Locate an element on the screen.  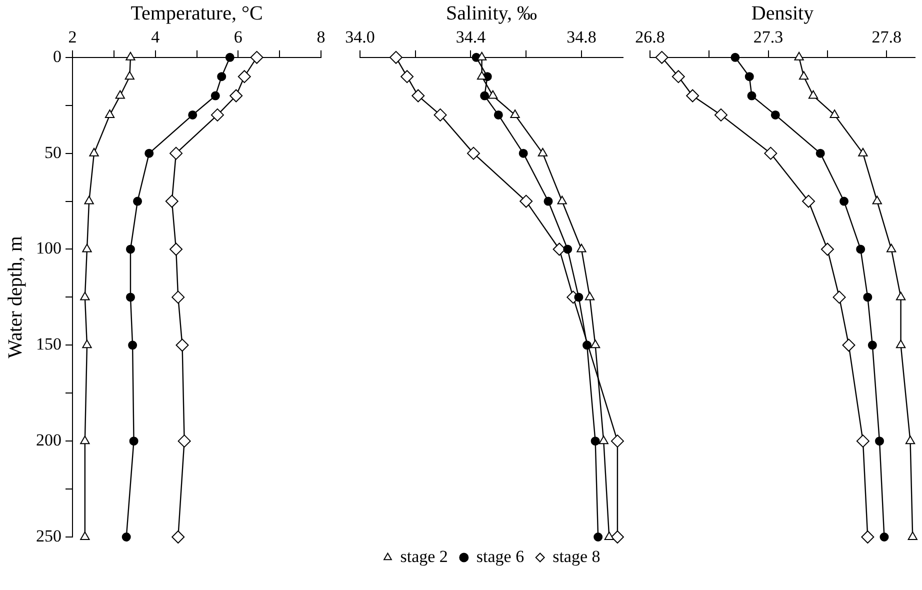
x-axis-title: Density is located at coordinates (782, 13).